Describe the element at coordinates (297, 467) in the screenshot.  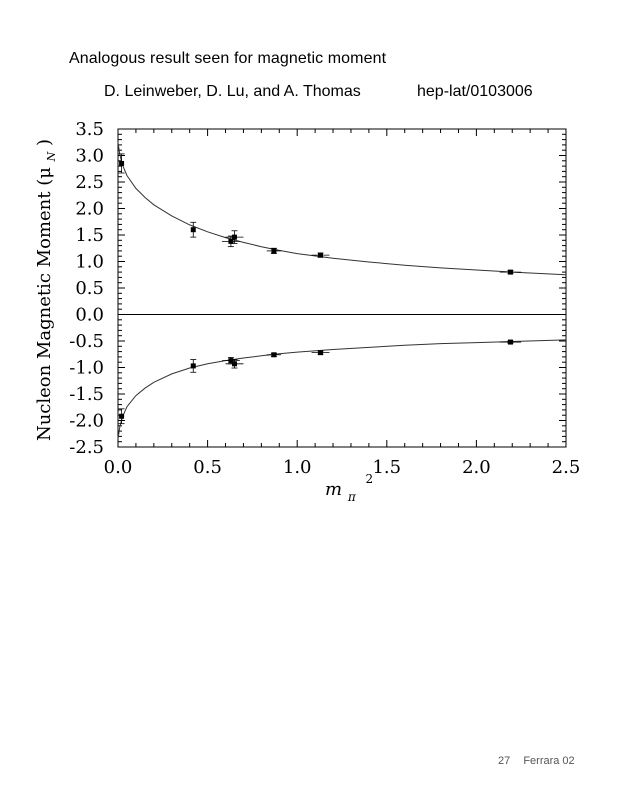
I see `x-tick-label: 1.0` at that location.